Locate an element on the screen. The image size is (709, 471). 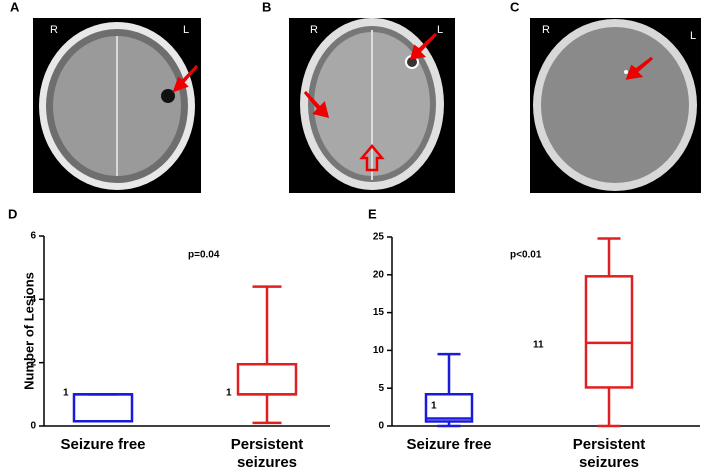
mri-image-b is located at coordinates (372, 105).